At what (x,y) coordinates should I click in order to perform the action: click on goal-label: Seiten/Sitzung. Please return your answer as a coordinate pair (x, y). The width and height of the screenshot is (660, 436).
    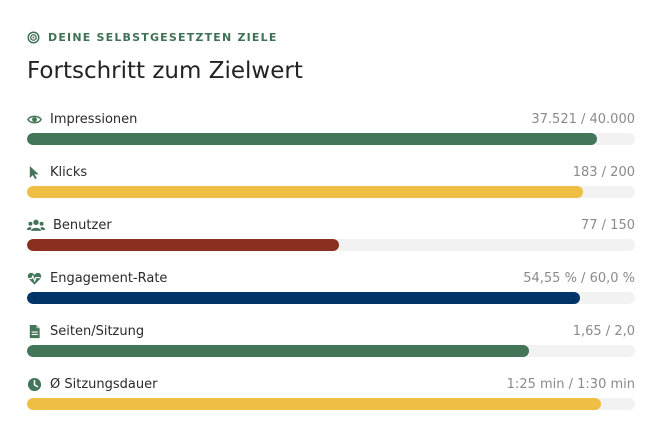
    Looking at the image, I should click on (97, 331).